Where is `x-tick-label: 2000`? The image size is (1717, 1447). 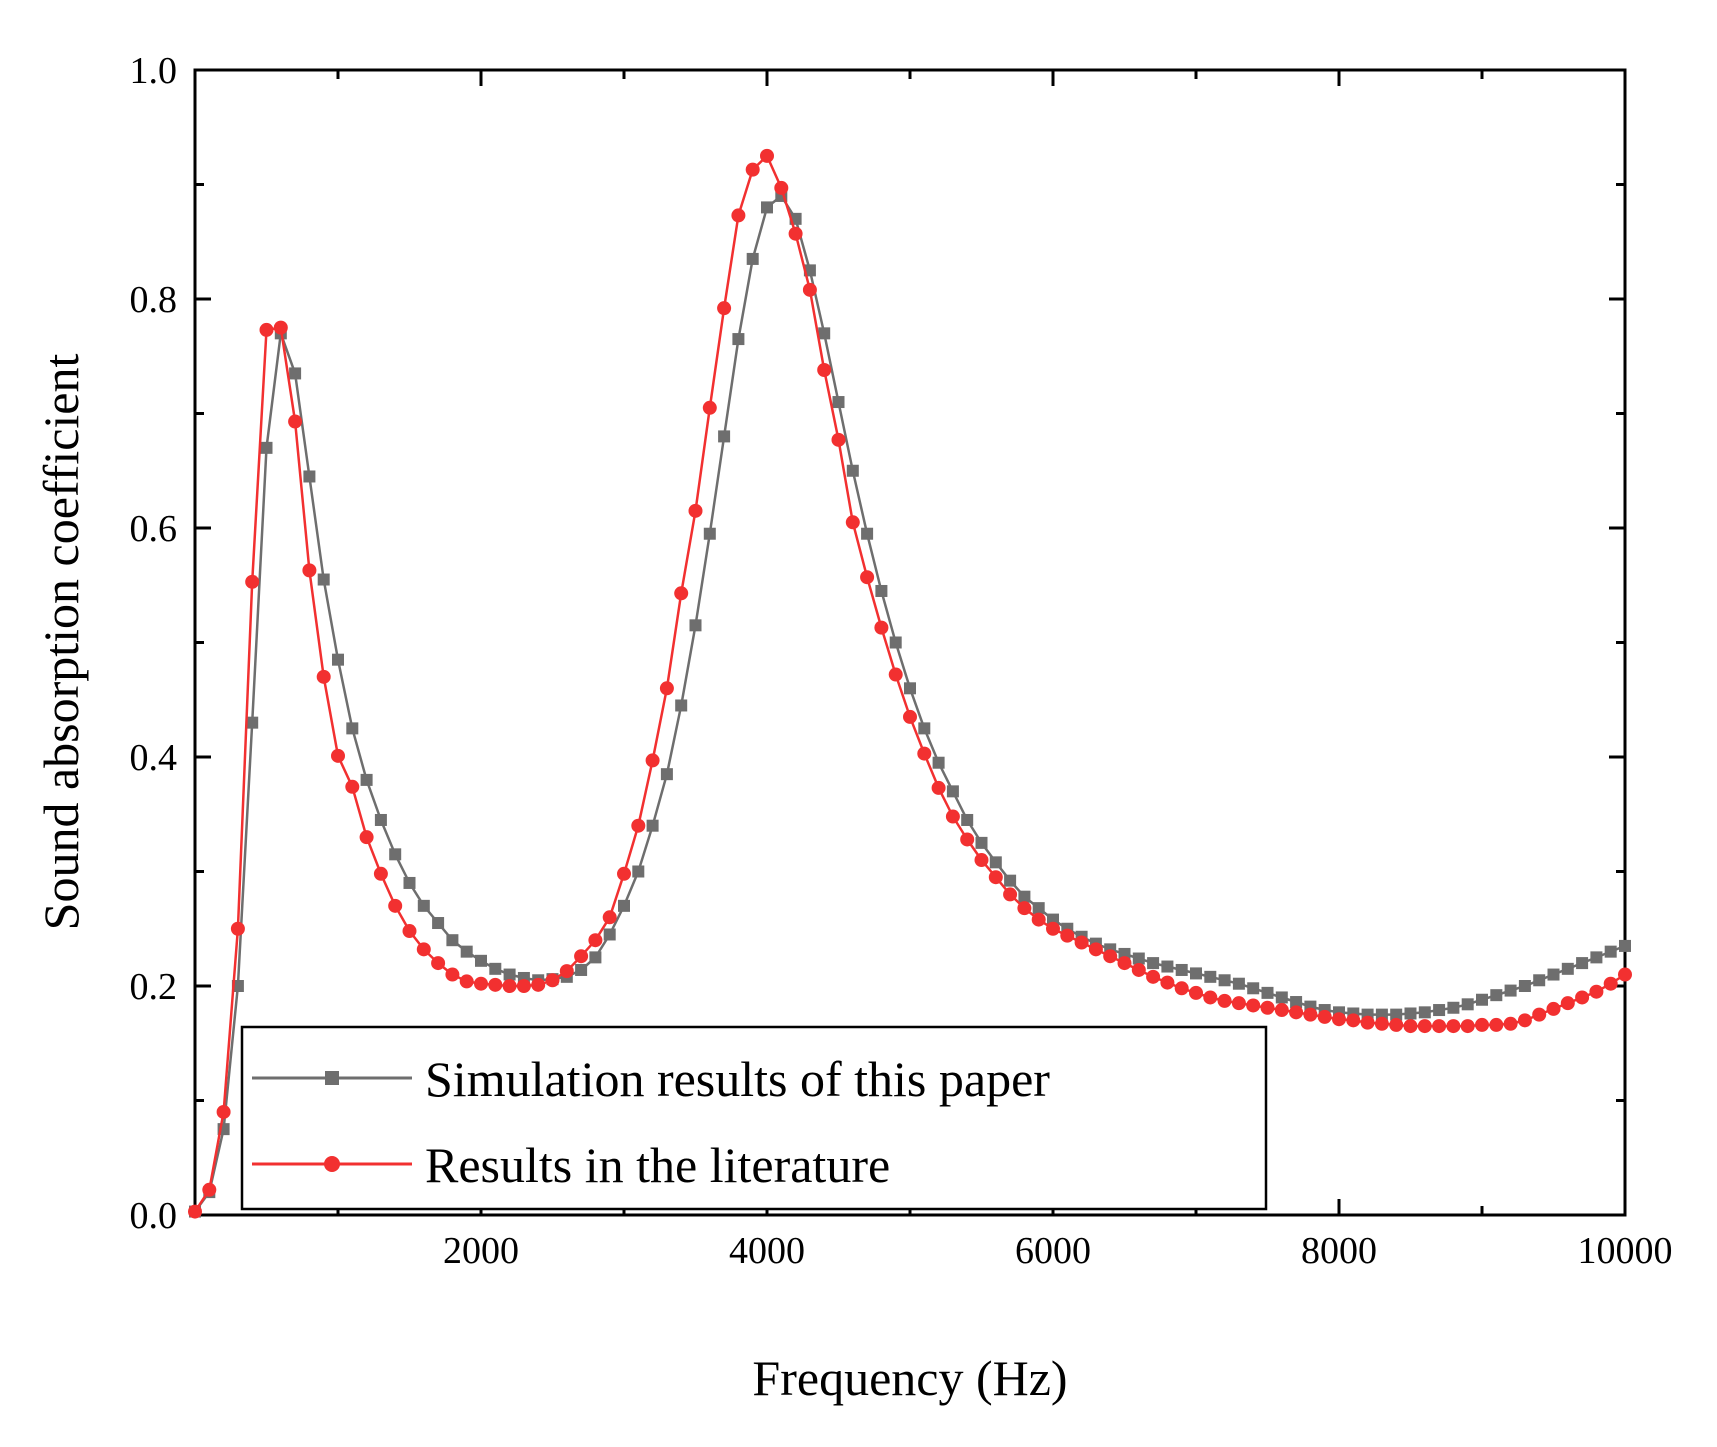 x-tick-label: 2000 is located at coordinates (481, 1251).